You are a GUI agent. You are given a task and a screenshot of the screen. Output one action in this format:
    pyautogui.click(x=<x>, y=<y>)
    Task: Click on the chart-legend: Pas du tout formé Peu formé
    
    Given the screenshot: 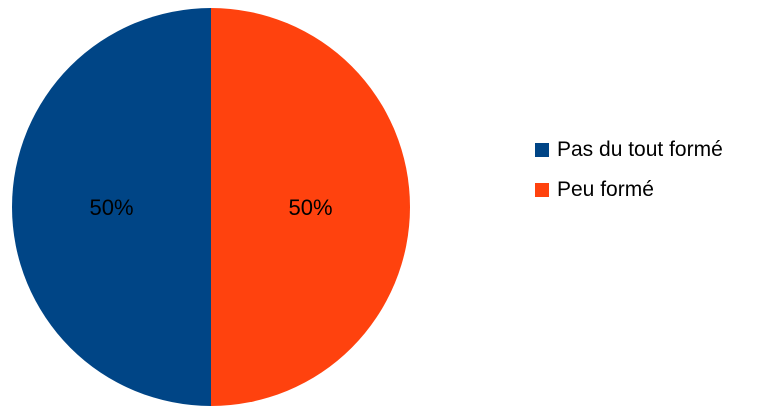 What is the action you would take?
    pyautogui.click(x=629, y=170)
    